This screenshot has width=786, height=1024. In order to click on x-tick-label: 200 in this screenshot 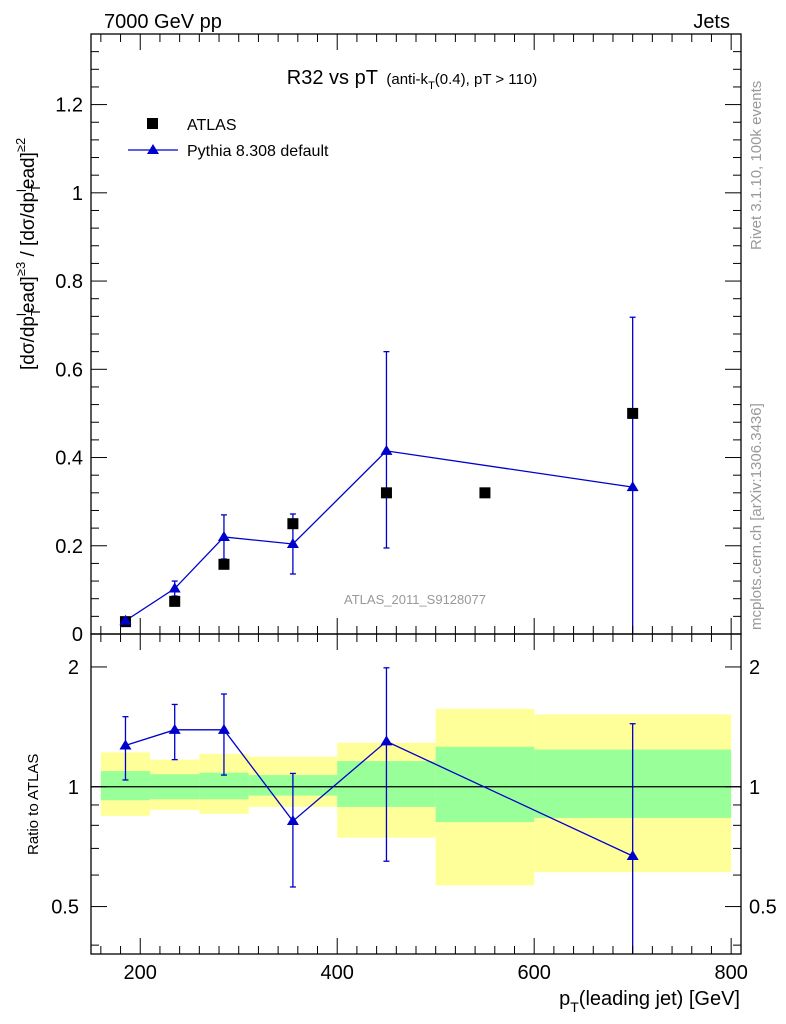, I will do `click(140, 973)`.